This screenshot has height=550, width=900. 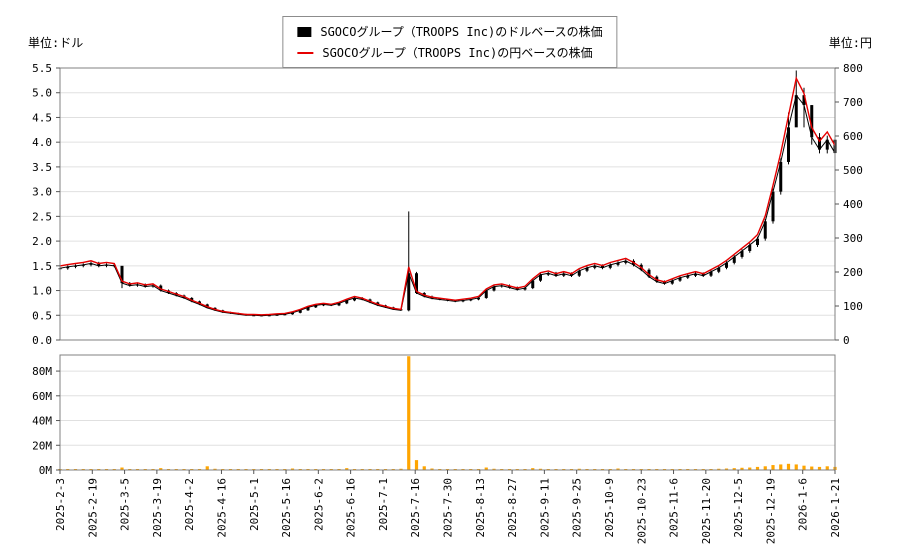 What do you see at coordinates (42, 445) in the screenshot?
I see `svg-text: 20M` at bounding box center [42, 445].